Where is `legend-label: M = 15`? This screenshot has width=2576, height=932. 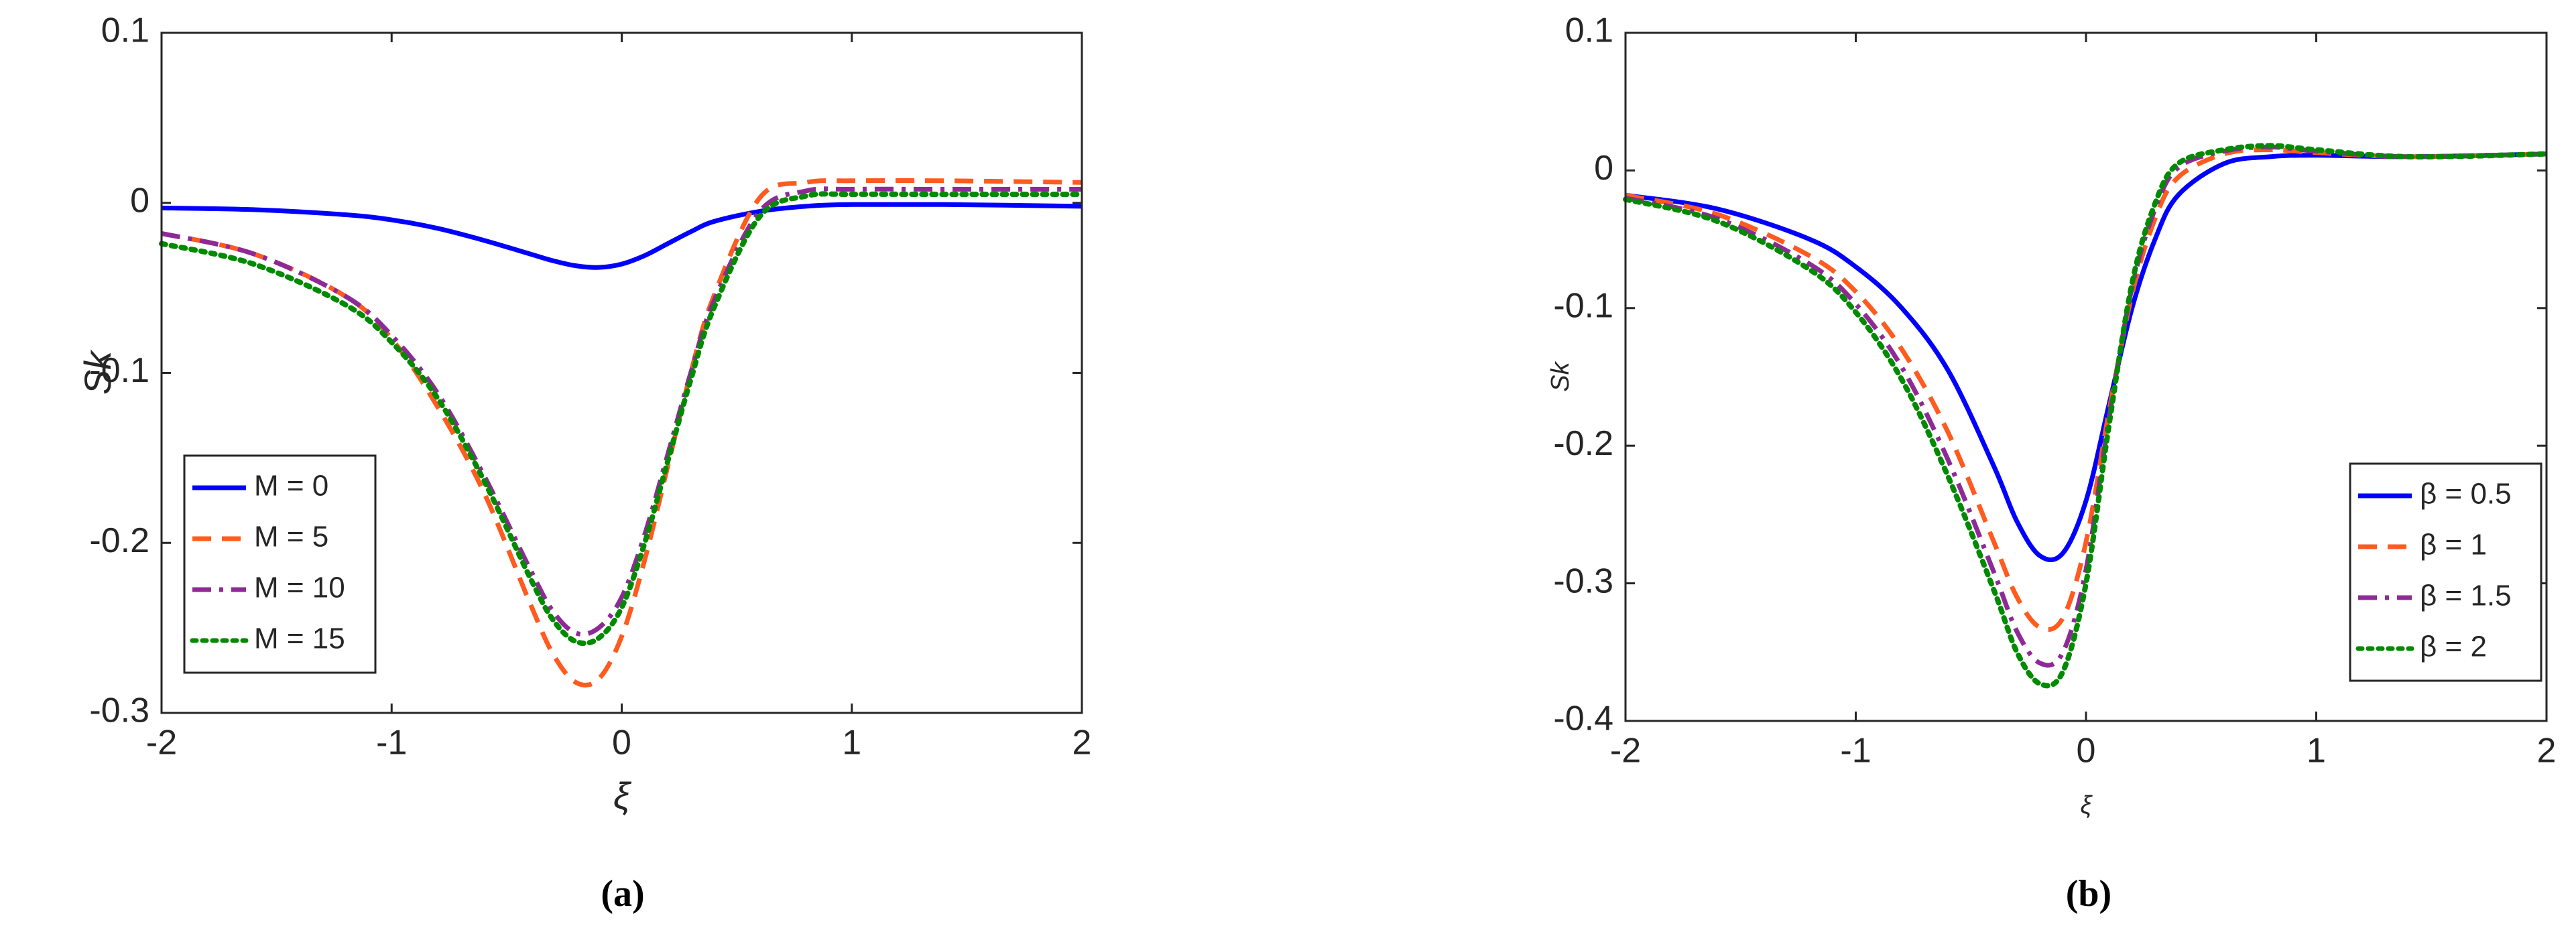
legend-label: M = 15 is located at coordinates (300, 638).